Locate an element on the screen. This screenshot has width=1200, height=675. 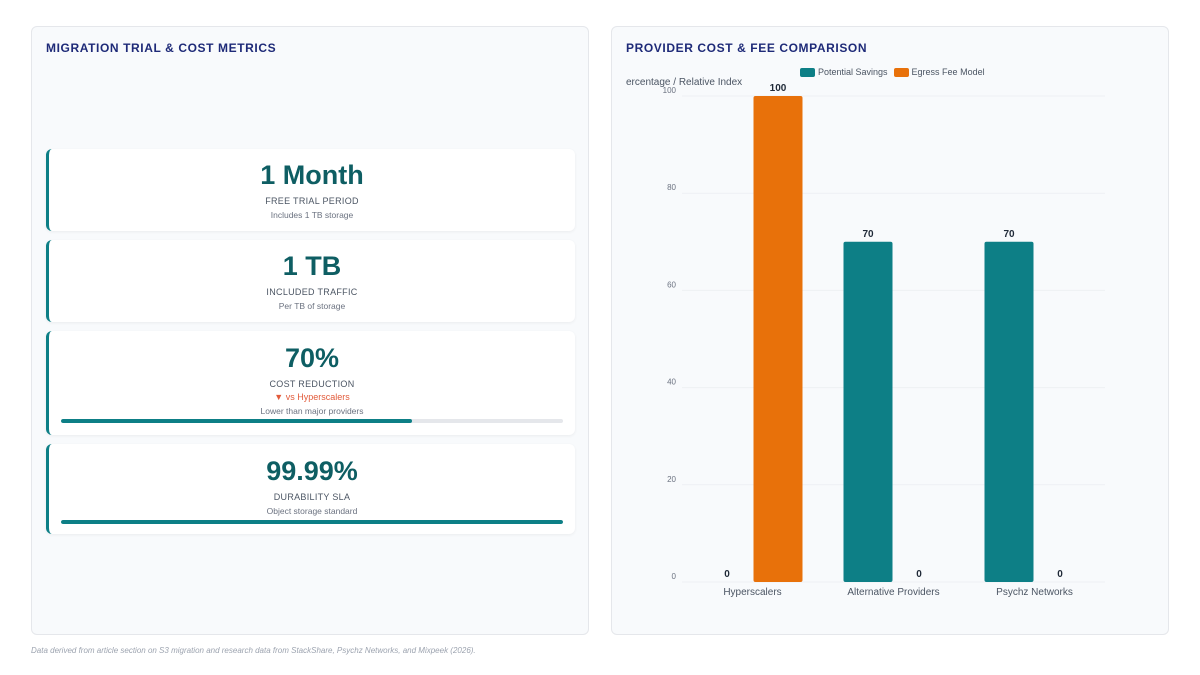
cost-reduction-progress-fill is located at coordinates (237, 421).